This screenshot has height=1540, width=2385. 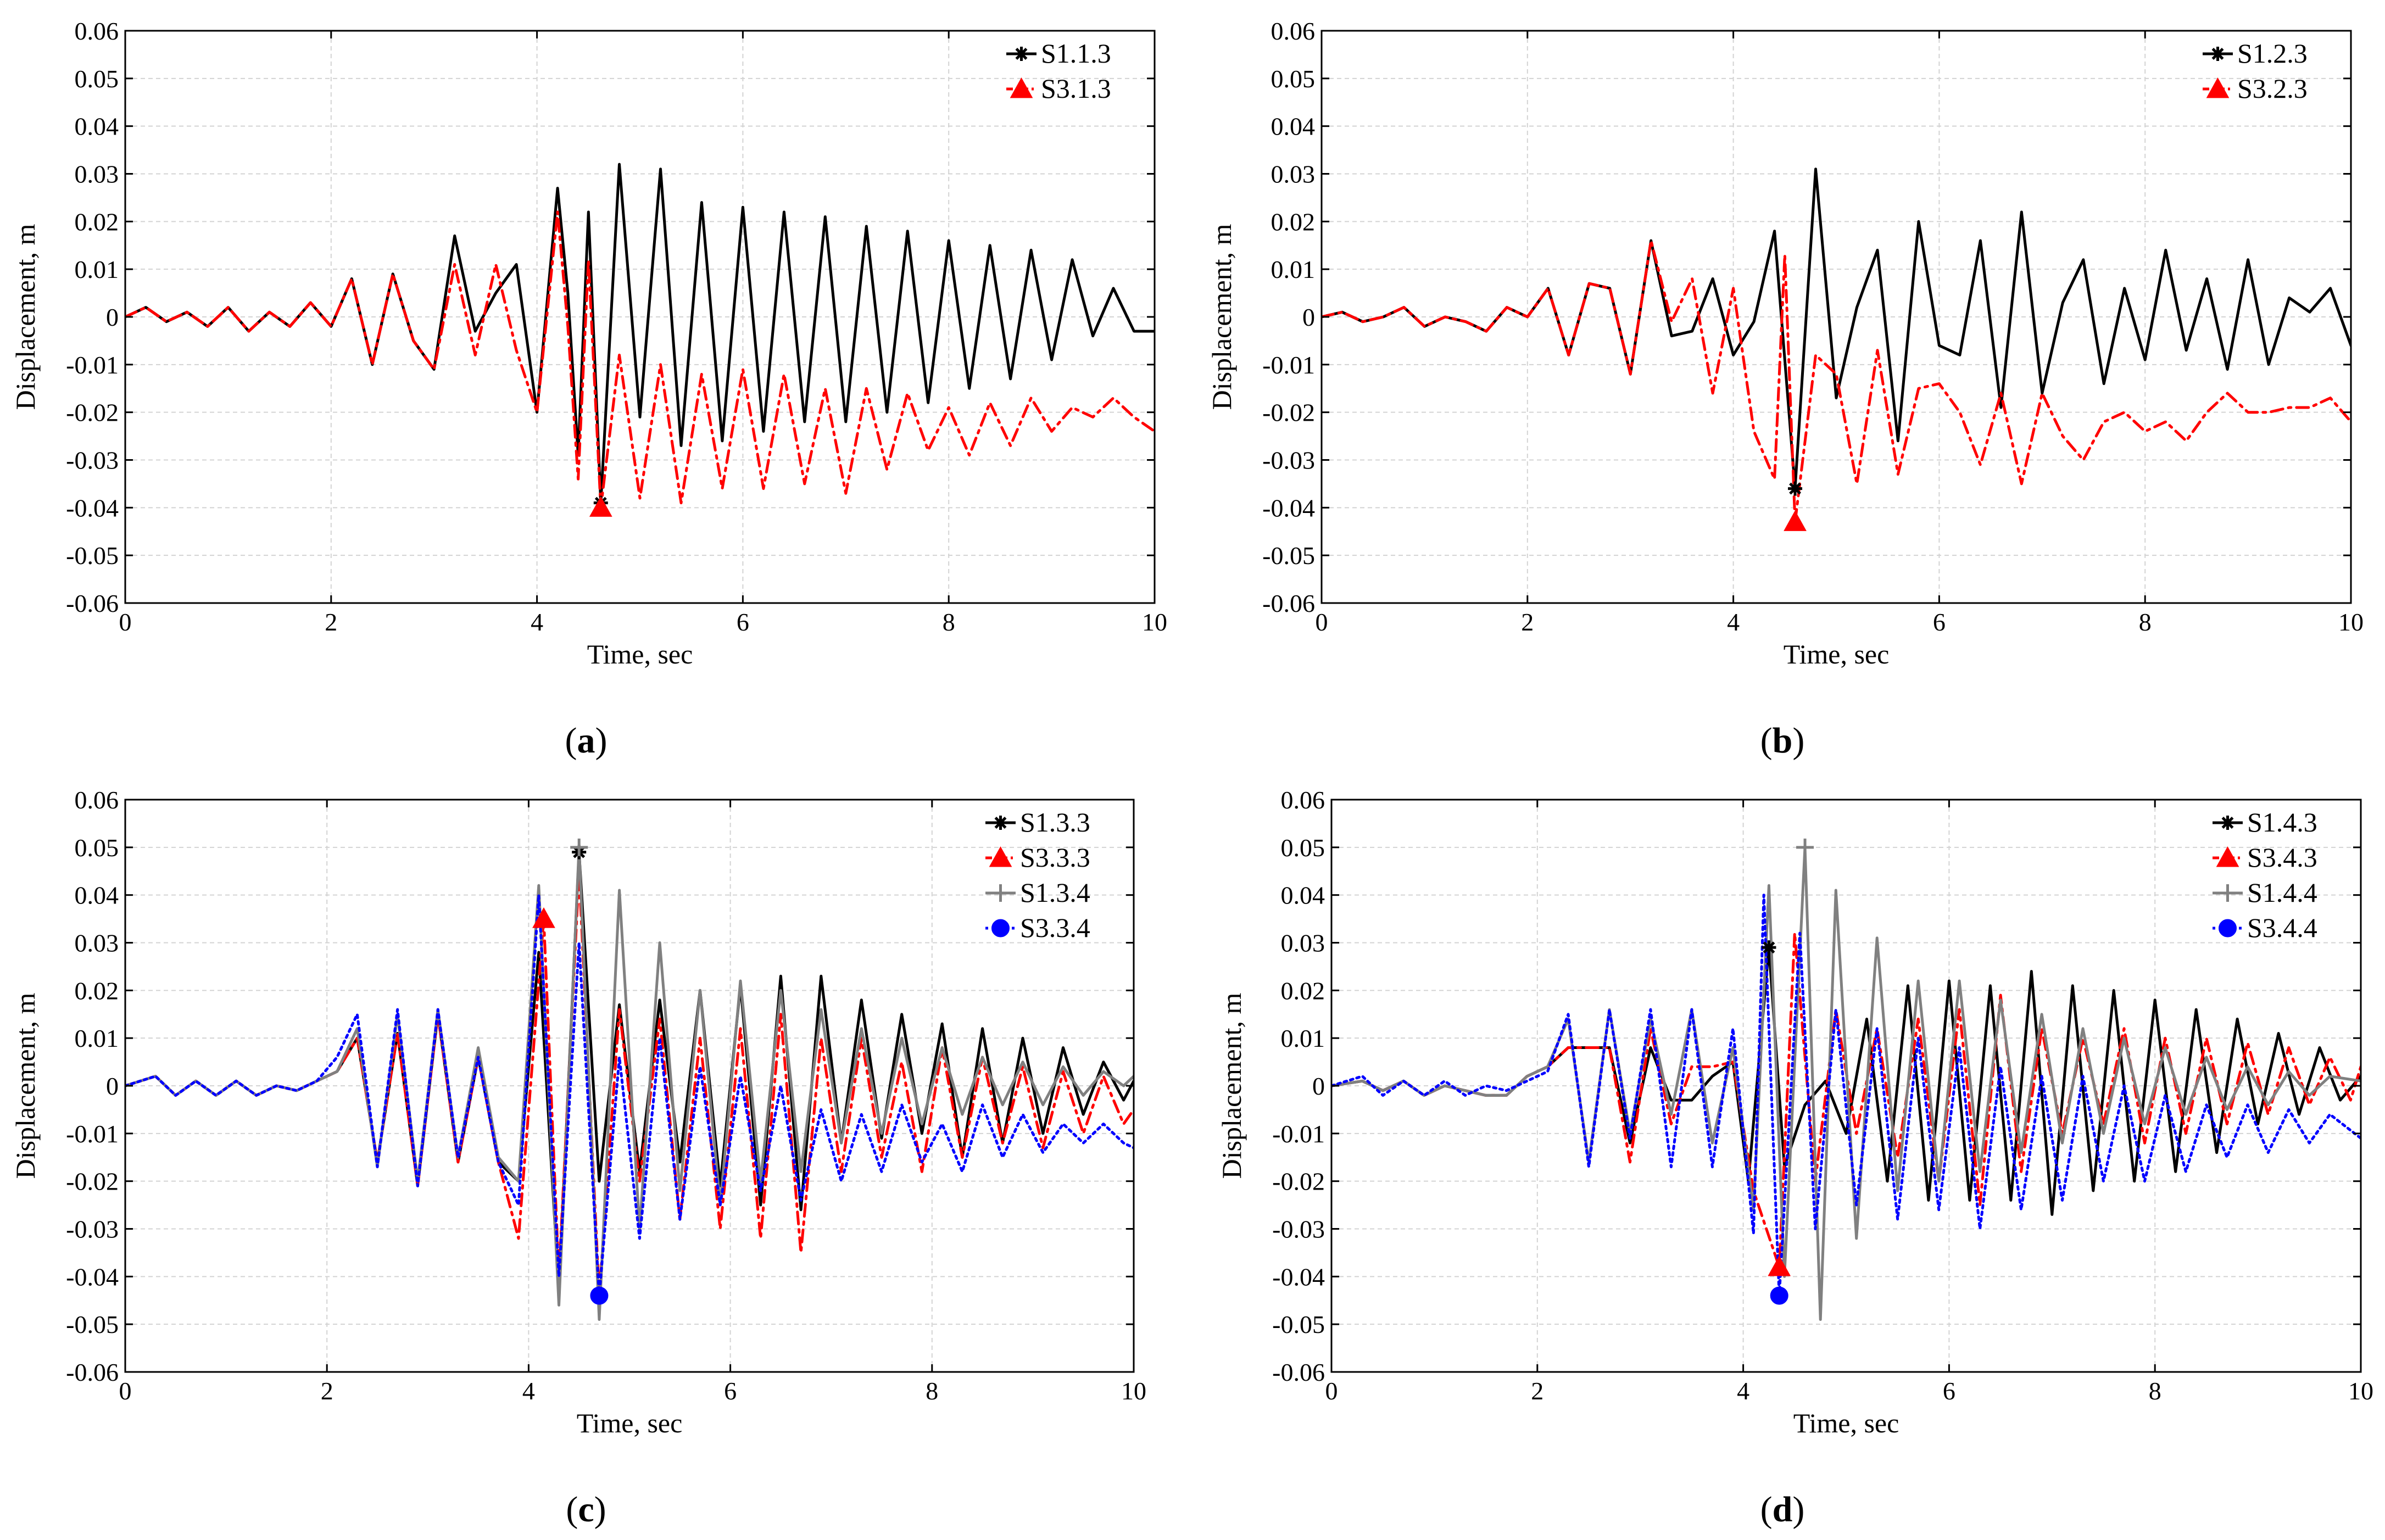 I want to click on caption-b: (b), so click(x=1782, y=741).